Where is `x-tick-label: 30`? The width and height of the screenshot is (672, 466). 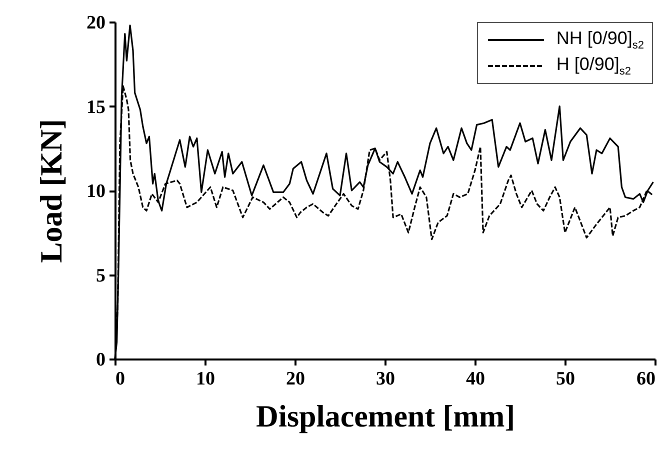
x-tick-label: 30 is located at coordinates (385, 379).